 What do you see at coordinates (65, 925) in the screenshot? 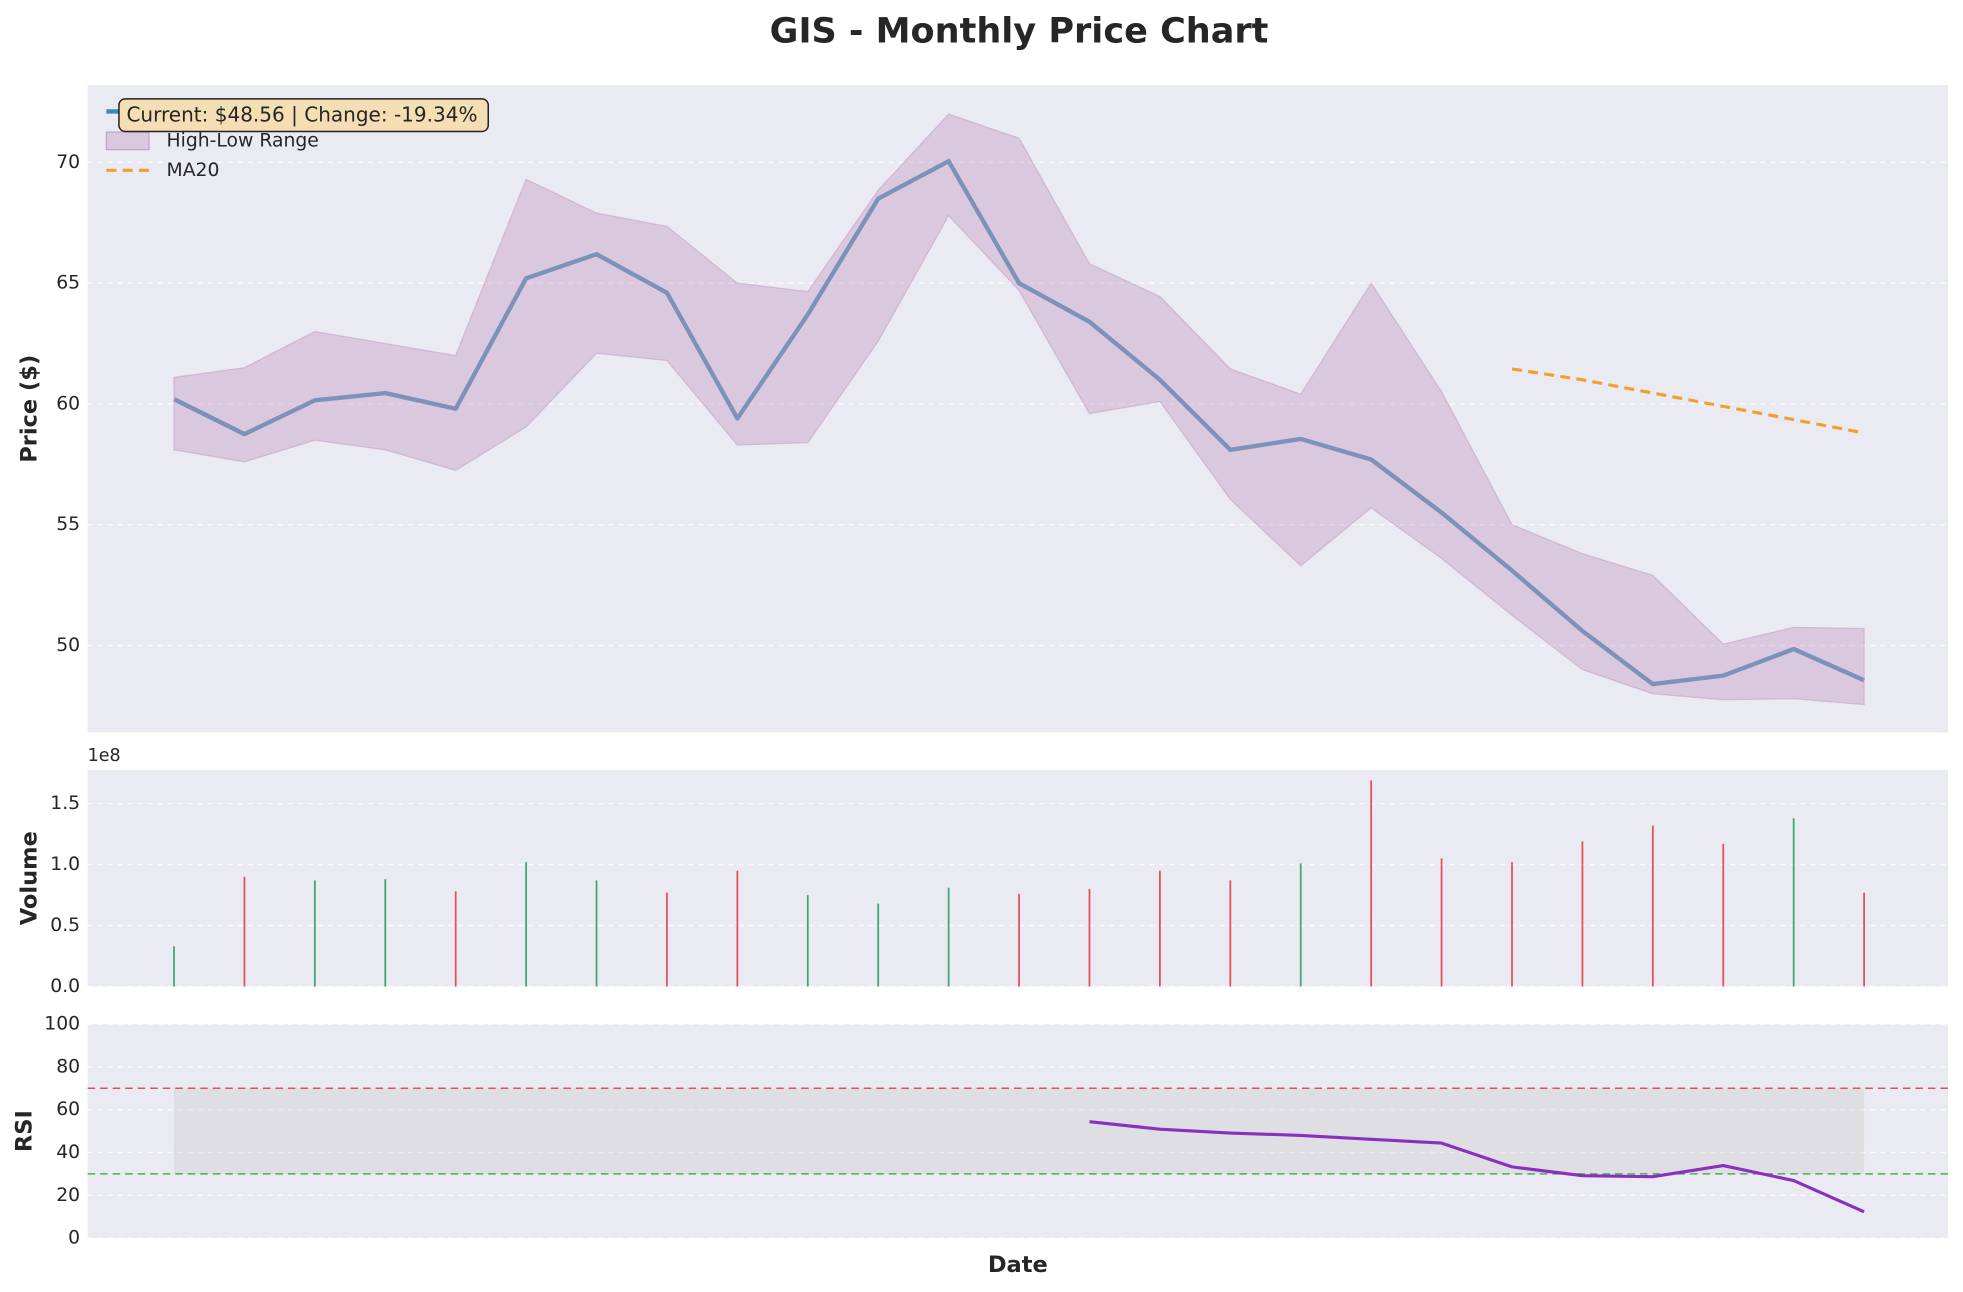
I see `y-tick-label: 0.5` at bounding box center [65, 925].